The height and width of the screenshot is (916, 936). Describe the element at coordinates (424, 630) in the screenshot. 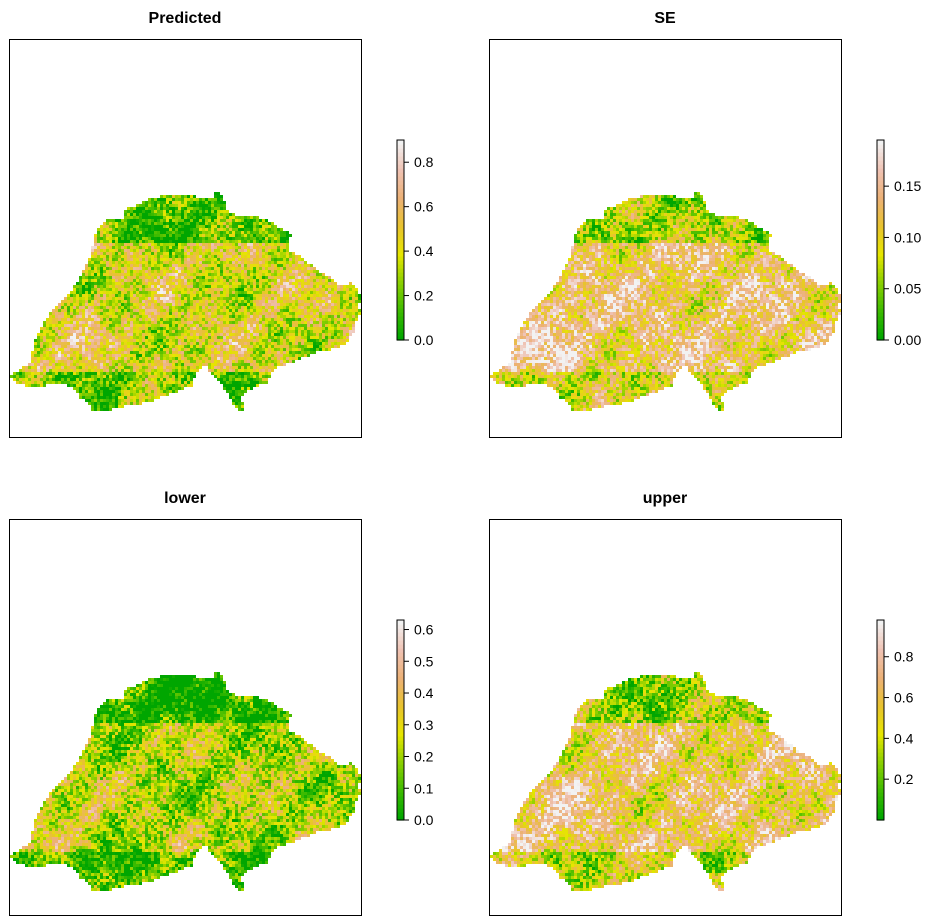

I see `legend-tick-label: 0.6` at that location.